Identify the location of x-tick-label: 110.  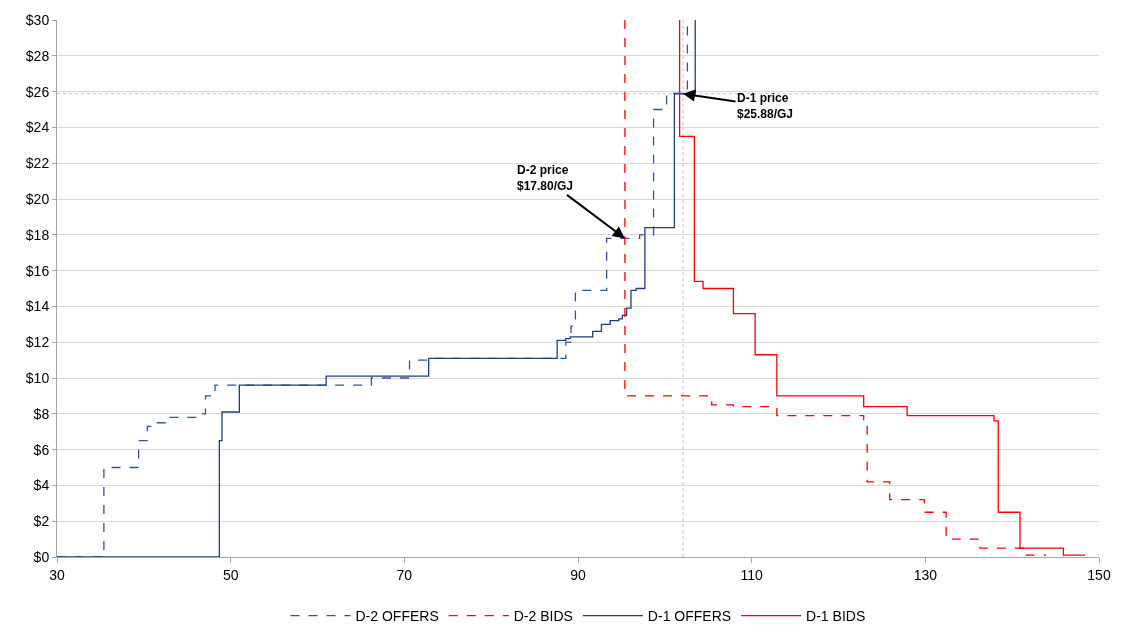
(752, 574).